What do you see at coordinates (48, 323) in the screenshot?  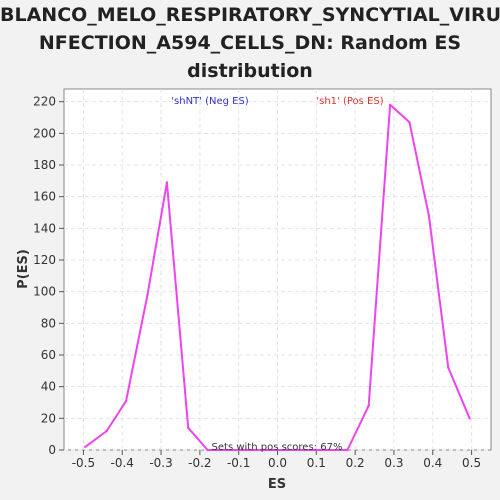 I see `y-tick-label: 80` at bounding box center [48, 323].